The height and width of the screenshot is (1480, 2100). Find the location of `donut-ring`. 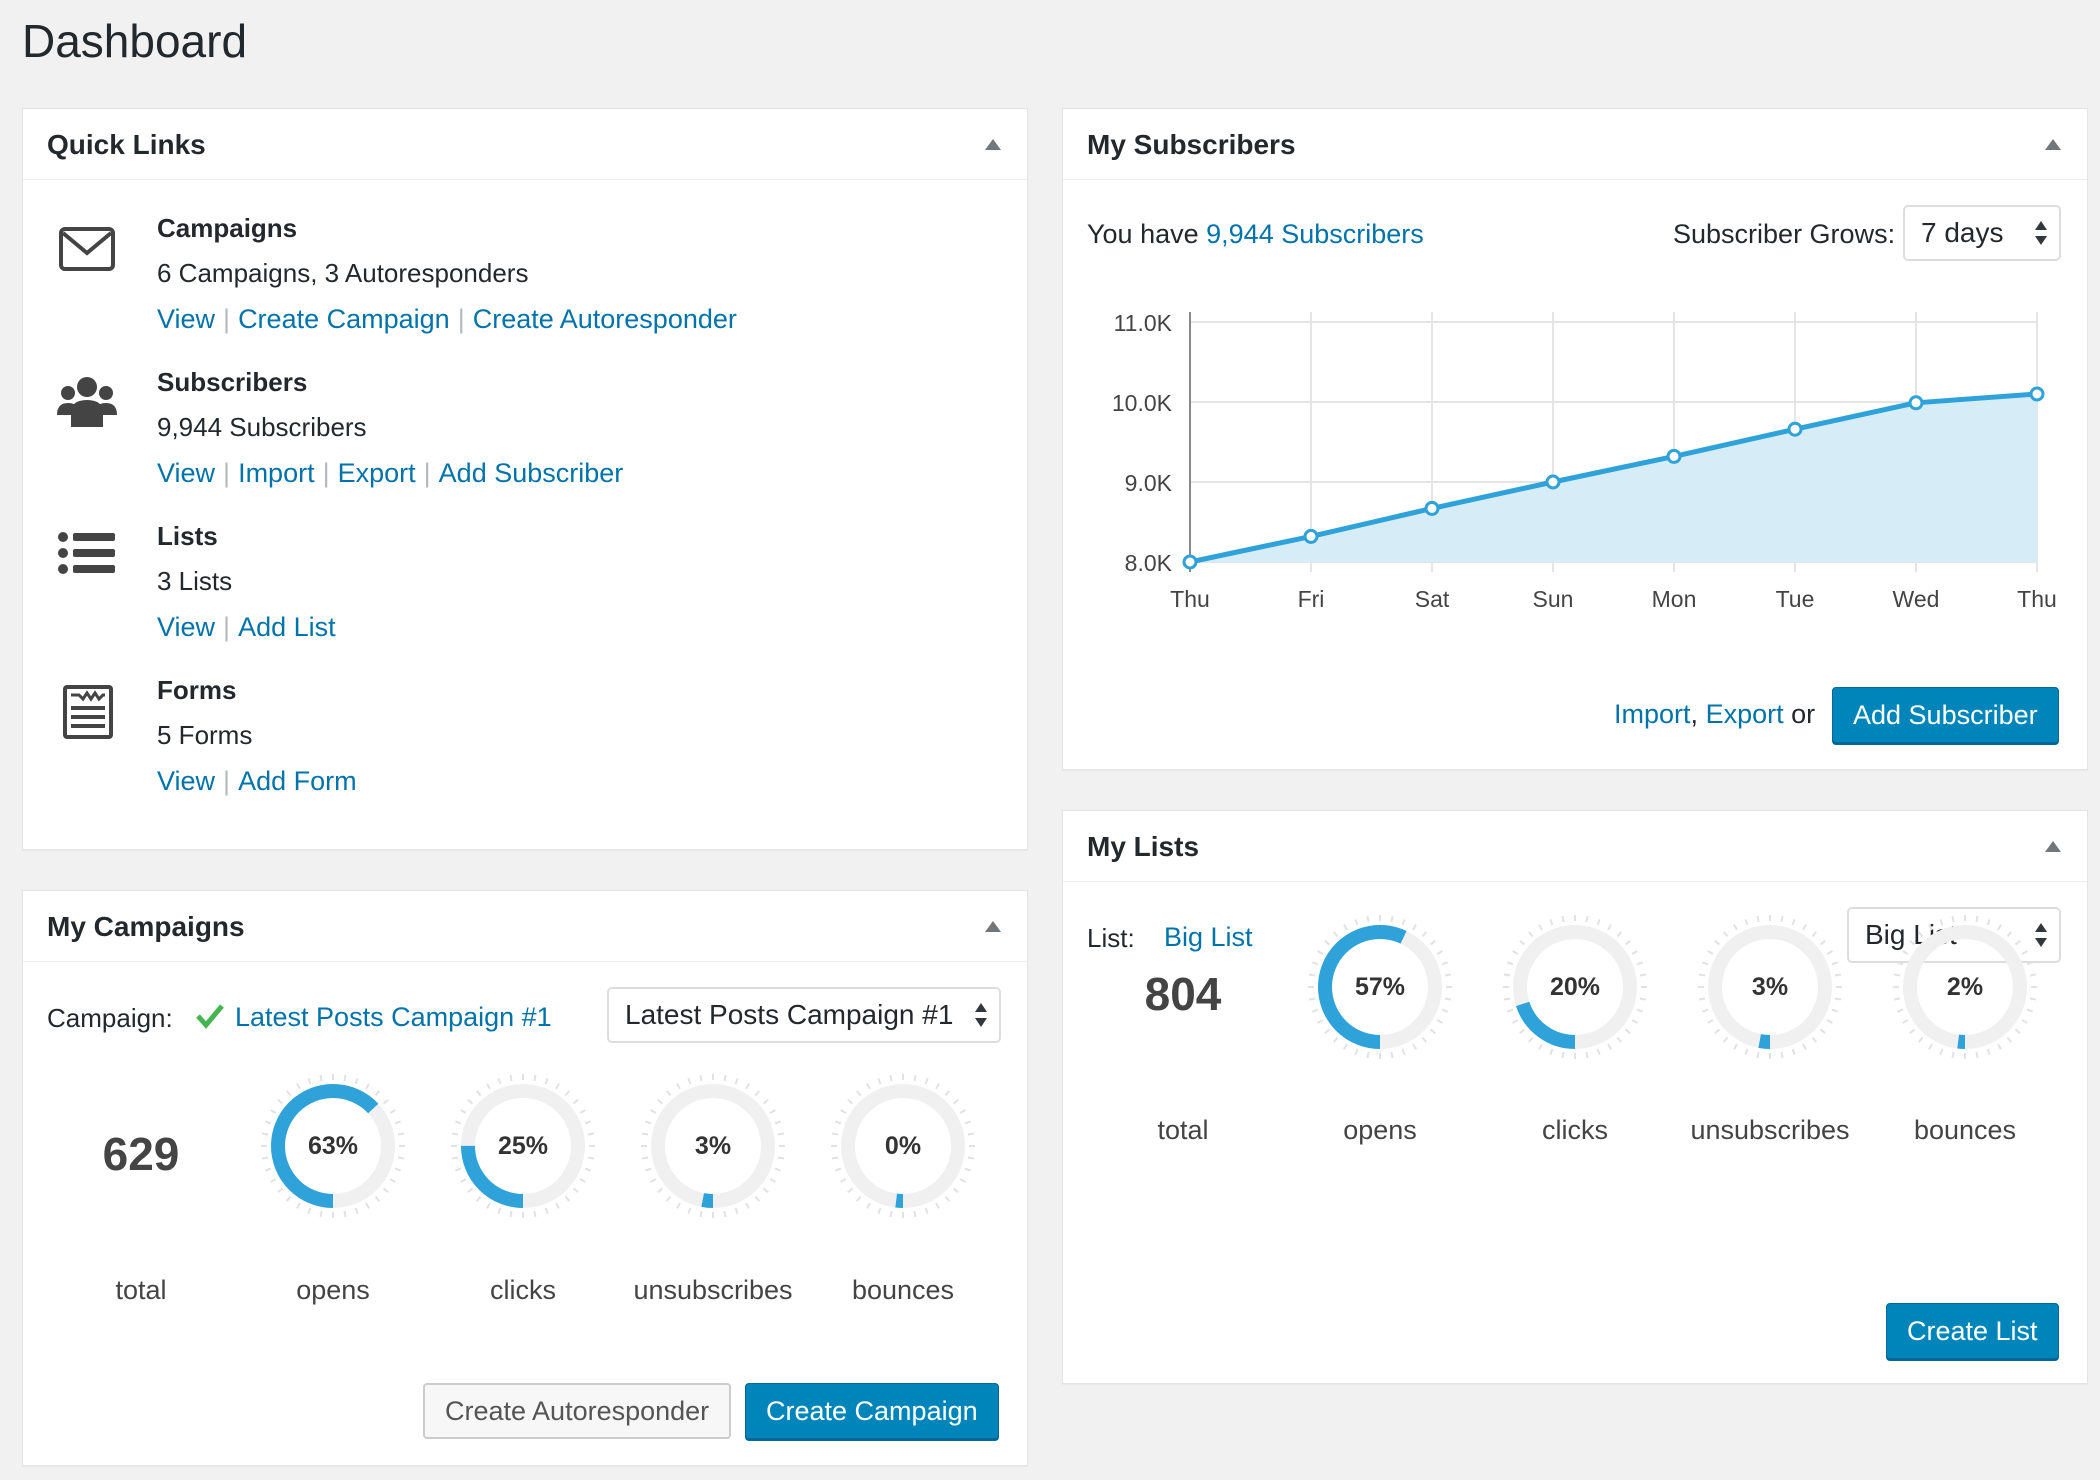

donut-ring is located at coordinates (1965, 987).